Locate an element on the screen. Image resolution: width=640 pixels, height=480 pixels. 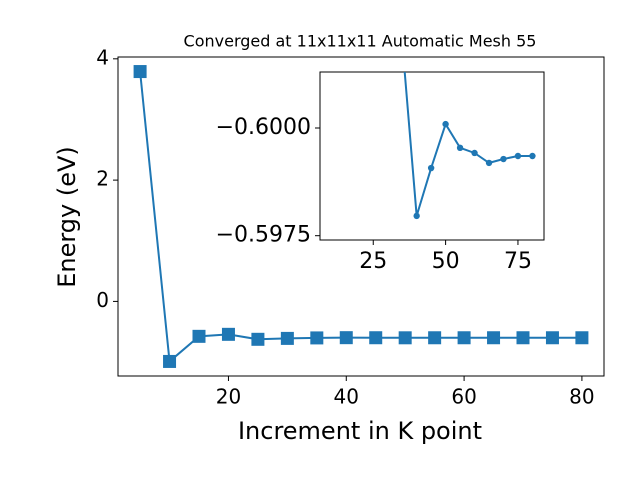
plot-frame is located at coordinates (432, 156).